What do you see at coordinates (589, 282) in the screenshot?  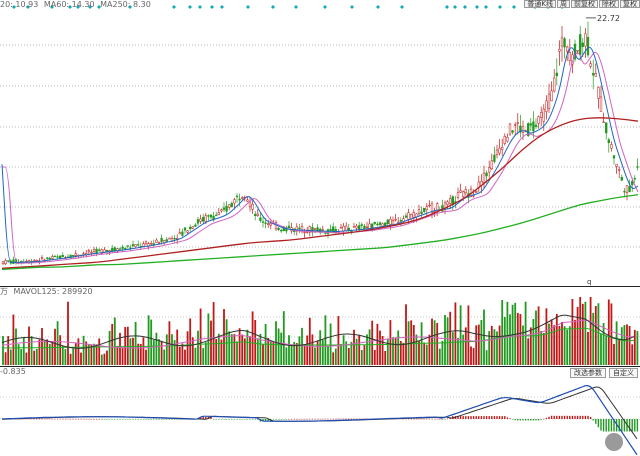 I see `marker-q-label: q` at bounding box center [589, 282].